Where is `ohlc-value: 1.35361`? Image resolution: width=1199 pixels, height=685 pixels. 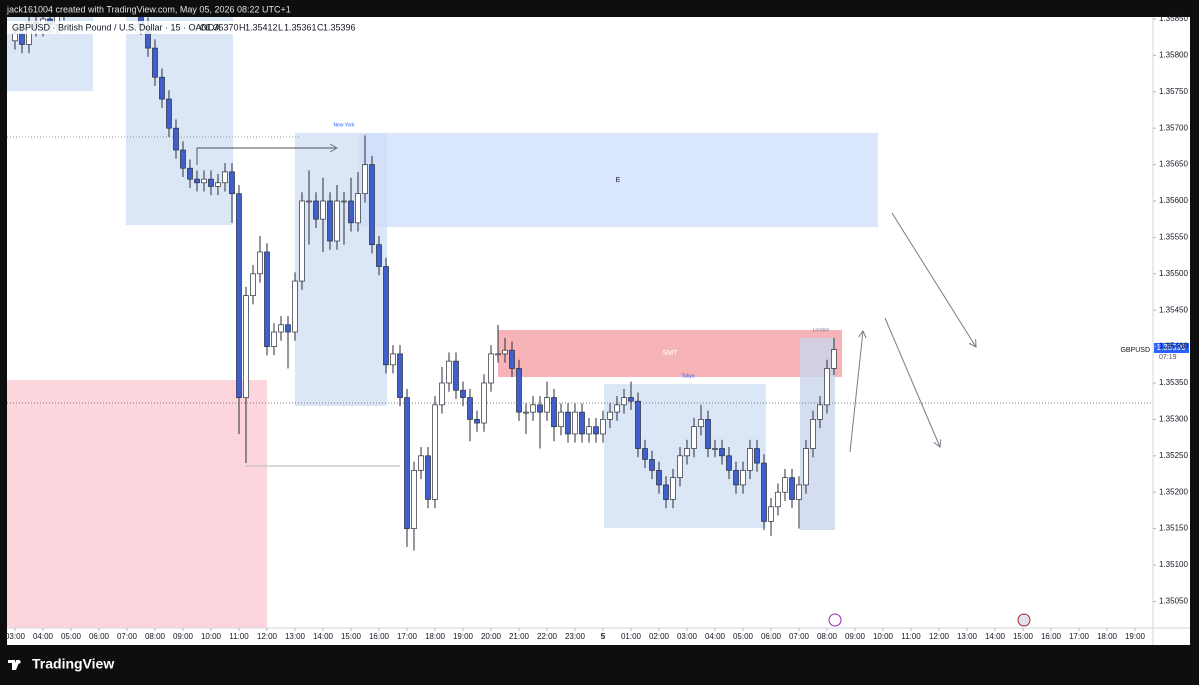
ohlc-value: 1.35361 is located at coordinates (300, 27).